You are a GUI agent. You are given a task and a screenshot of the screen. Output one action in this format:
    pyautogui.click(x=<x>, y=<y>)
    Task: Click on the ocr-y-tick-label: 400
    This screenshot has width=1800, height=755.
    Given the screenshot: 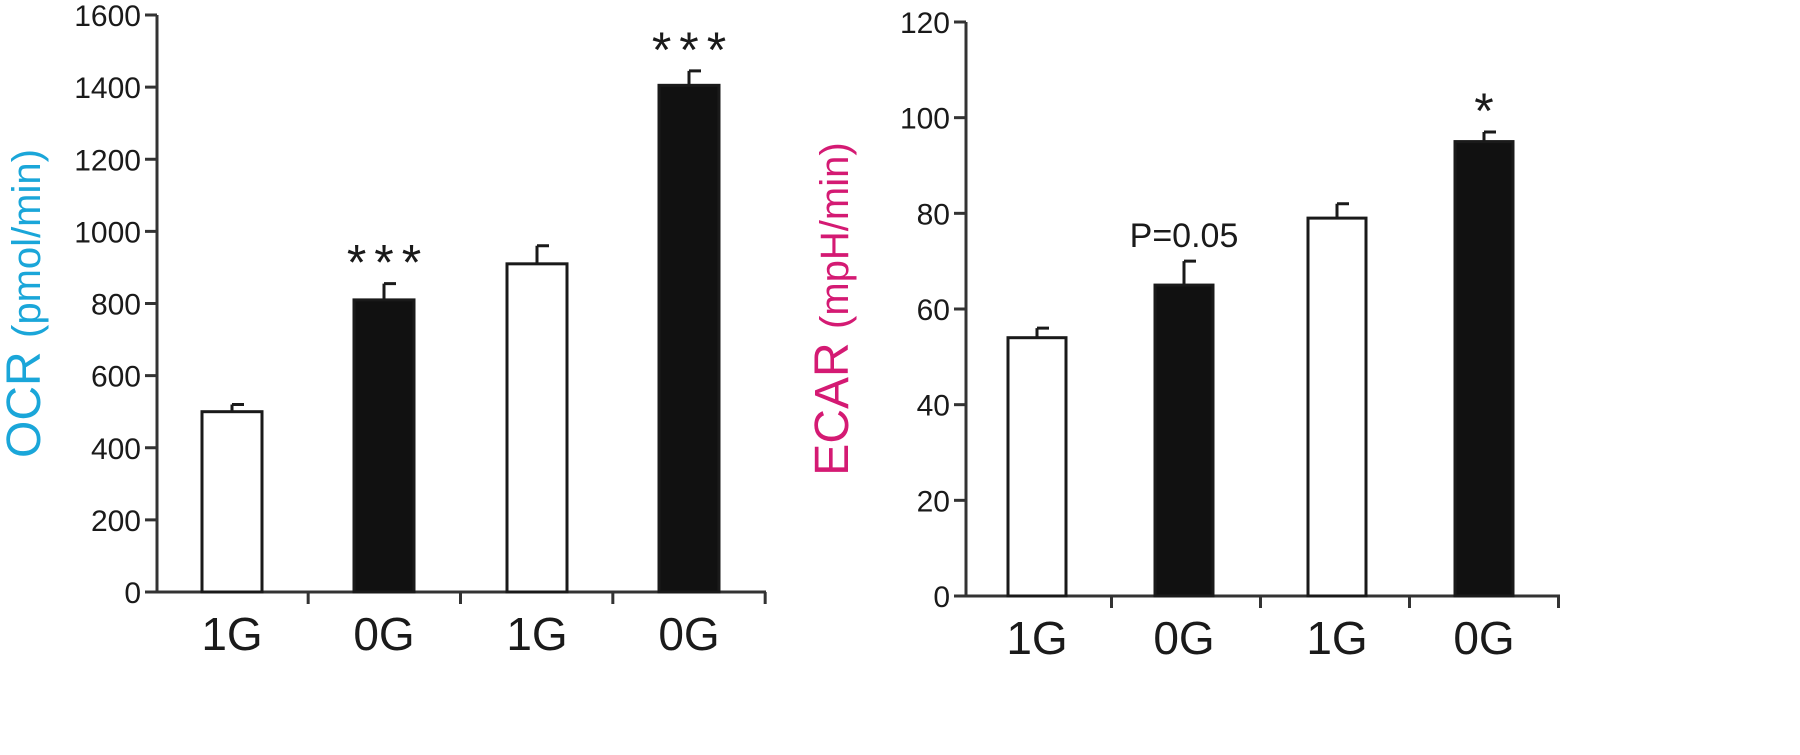 What is the action you would take?
    pyautogui.click(x=116, y=449)
    